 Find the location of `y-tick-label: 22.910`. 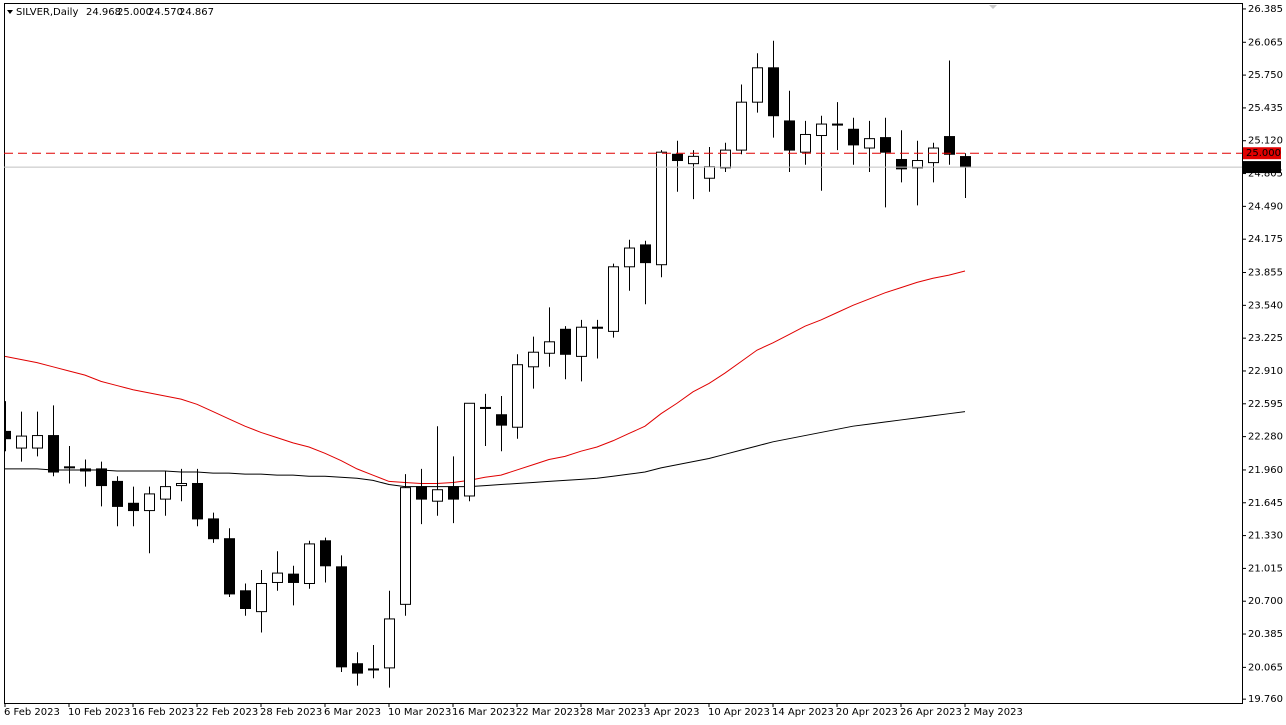

y-tick-label: 22.910 is located at coordinates (1265, 371).